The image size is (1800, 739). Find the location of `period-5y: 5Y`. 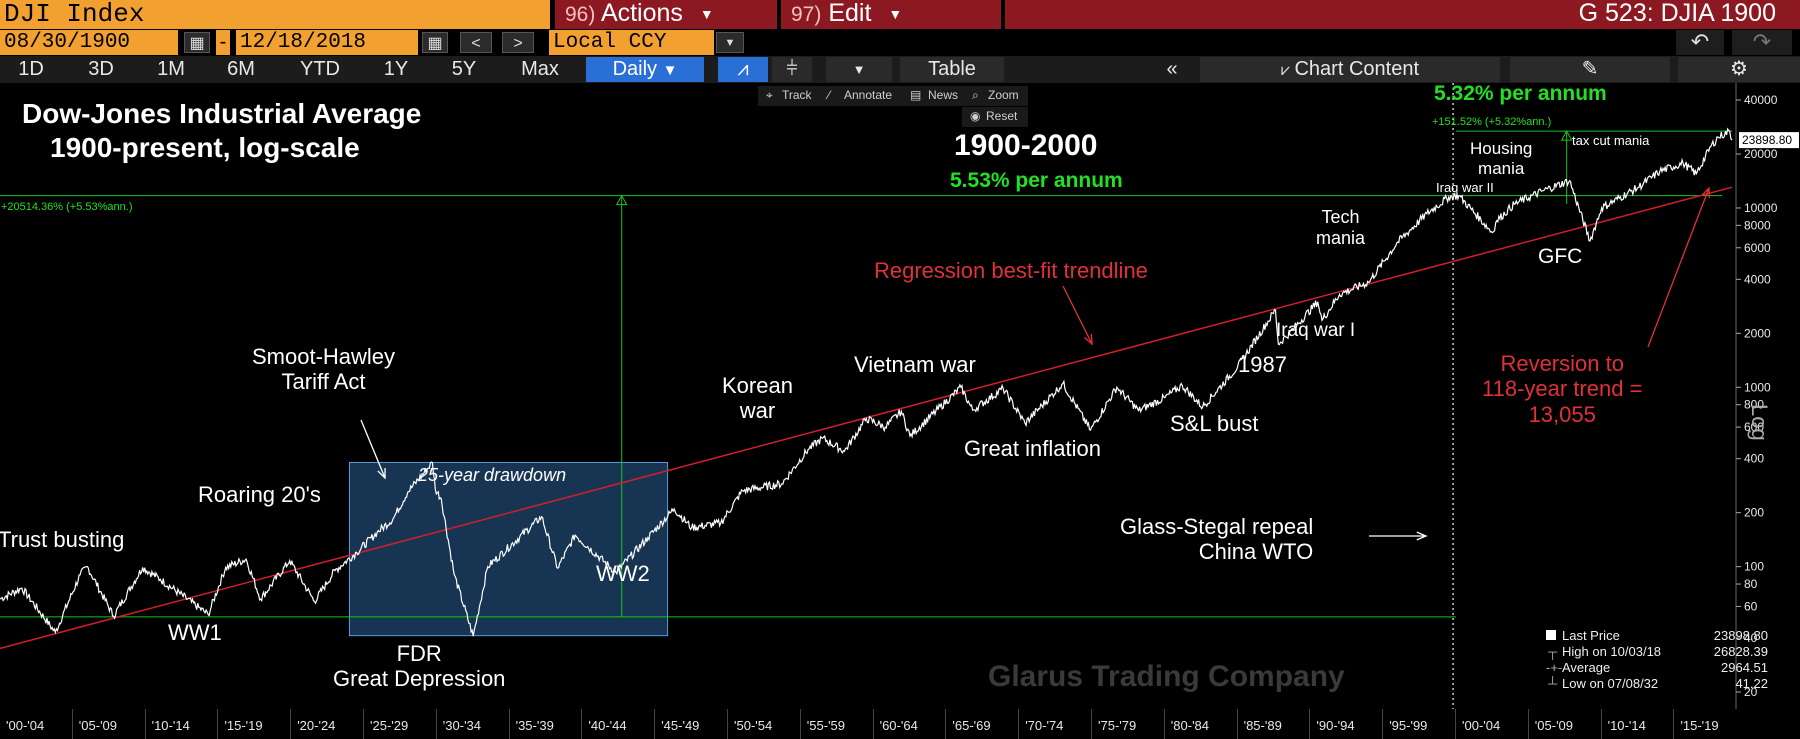

period-5y: 5Y is located at coordinates (464, 69).